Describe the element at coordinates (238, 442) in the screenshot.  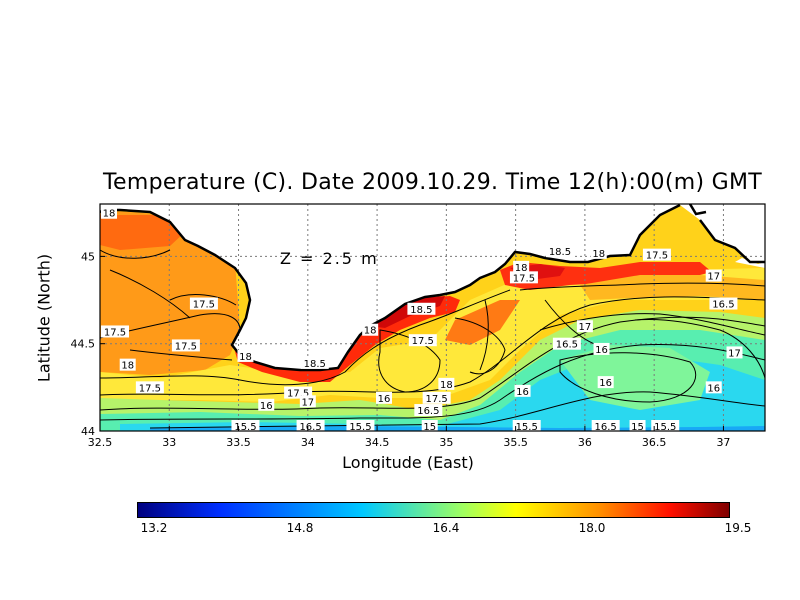
I see `x-tick-label: 33.5` at that location.